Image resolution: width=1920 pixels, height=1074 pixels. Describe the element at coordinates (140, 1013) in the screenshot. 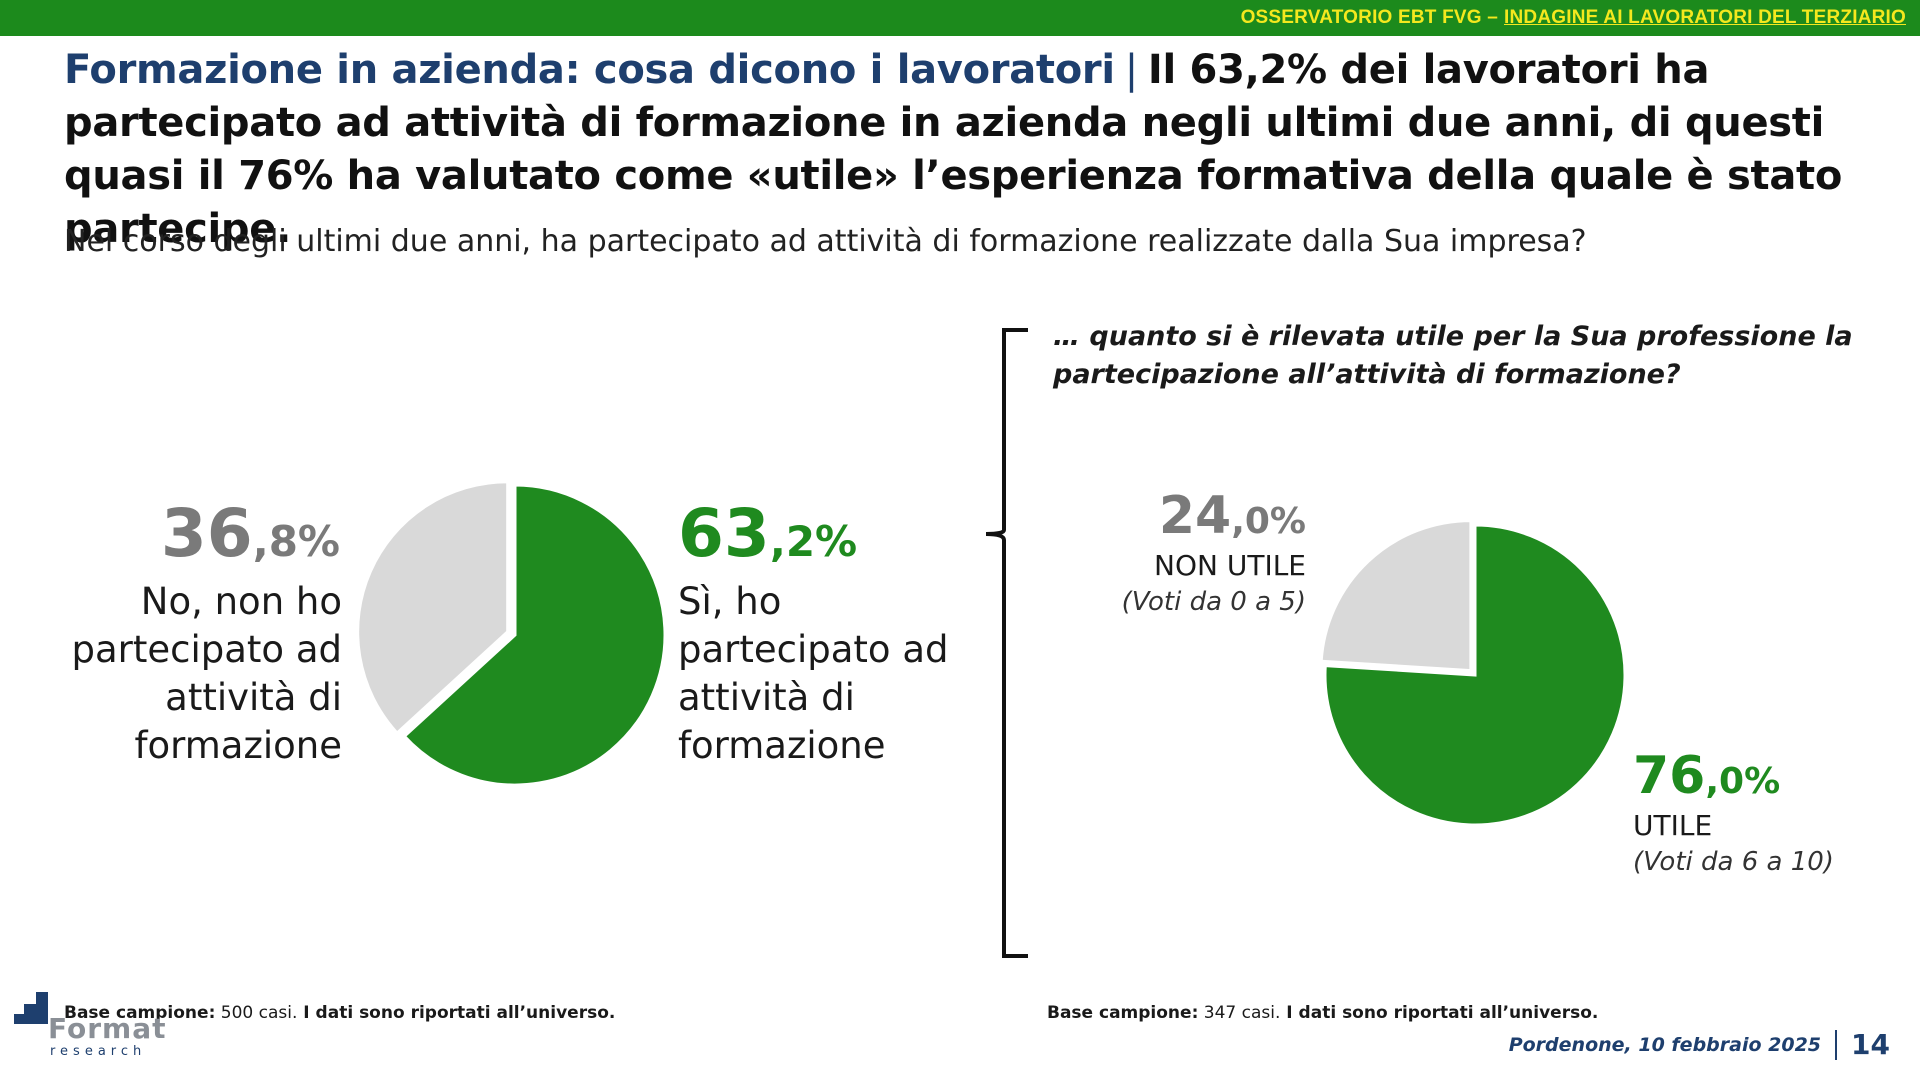

I see `base-left-label: Base campione:` at that location.